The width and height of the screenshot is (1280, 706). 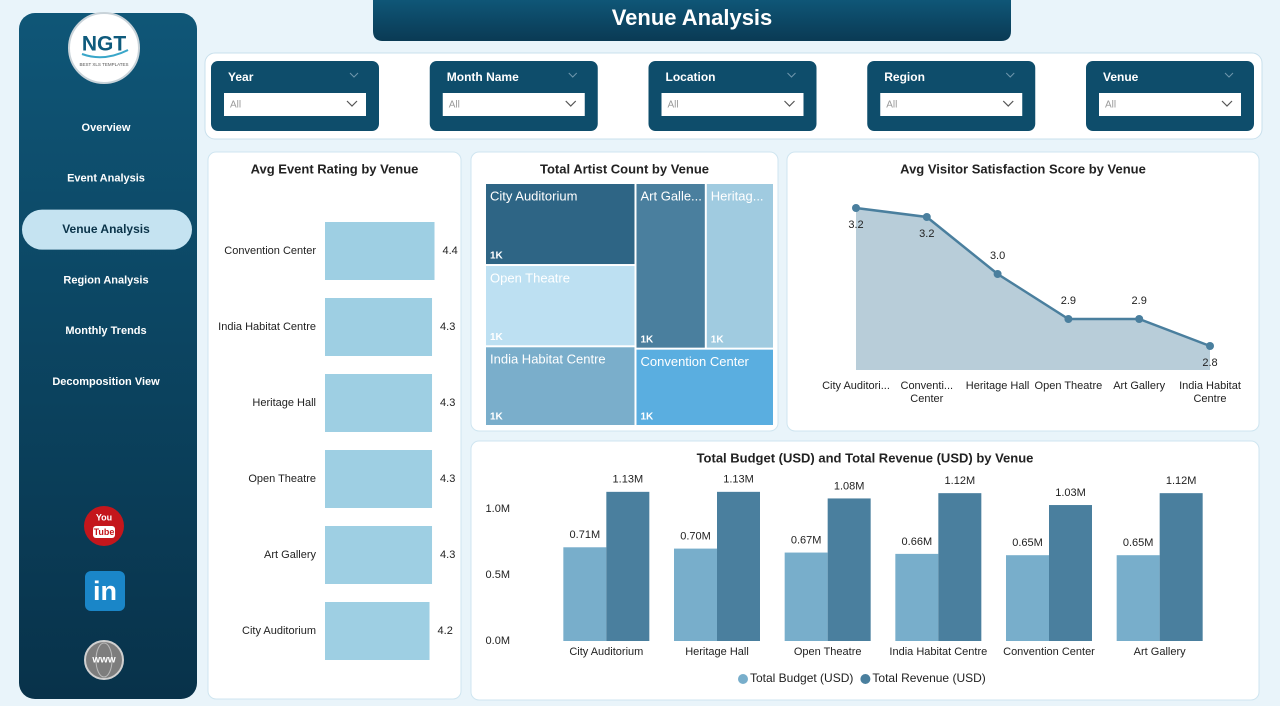 I want to click on legend-swatch, so click(x=865, y=679).